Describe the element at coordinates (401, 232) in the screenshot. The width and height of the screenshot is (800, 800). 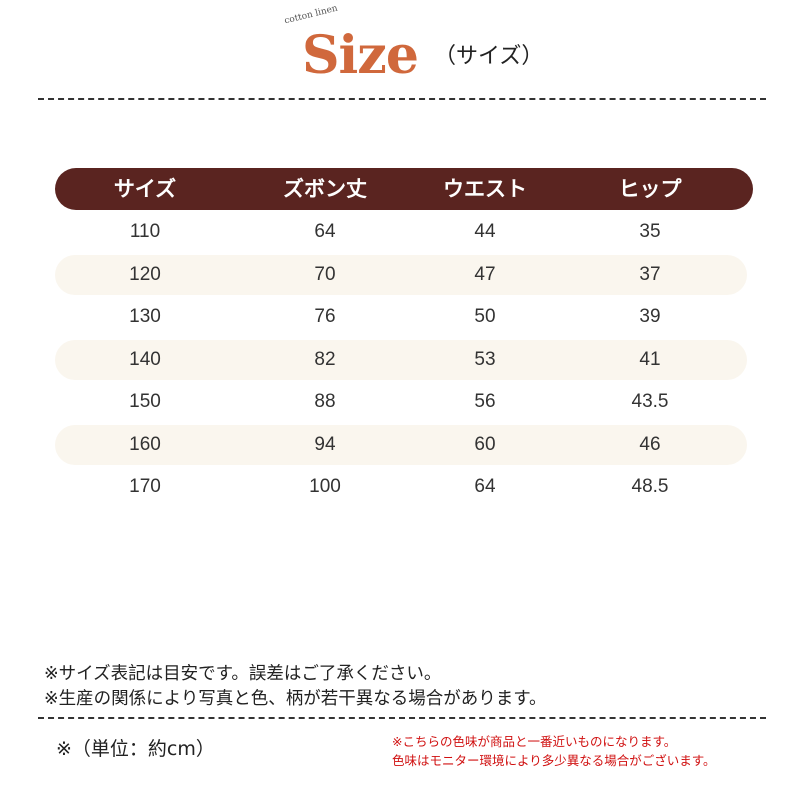
I see `table-row: 110 64 44 35` at that location.